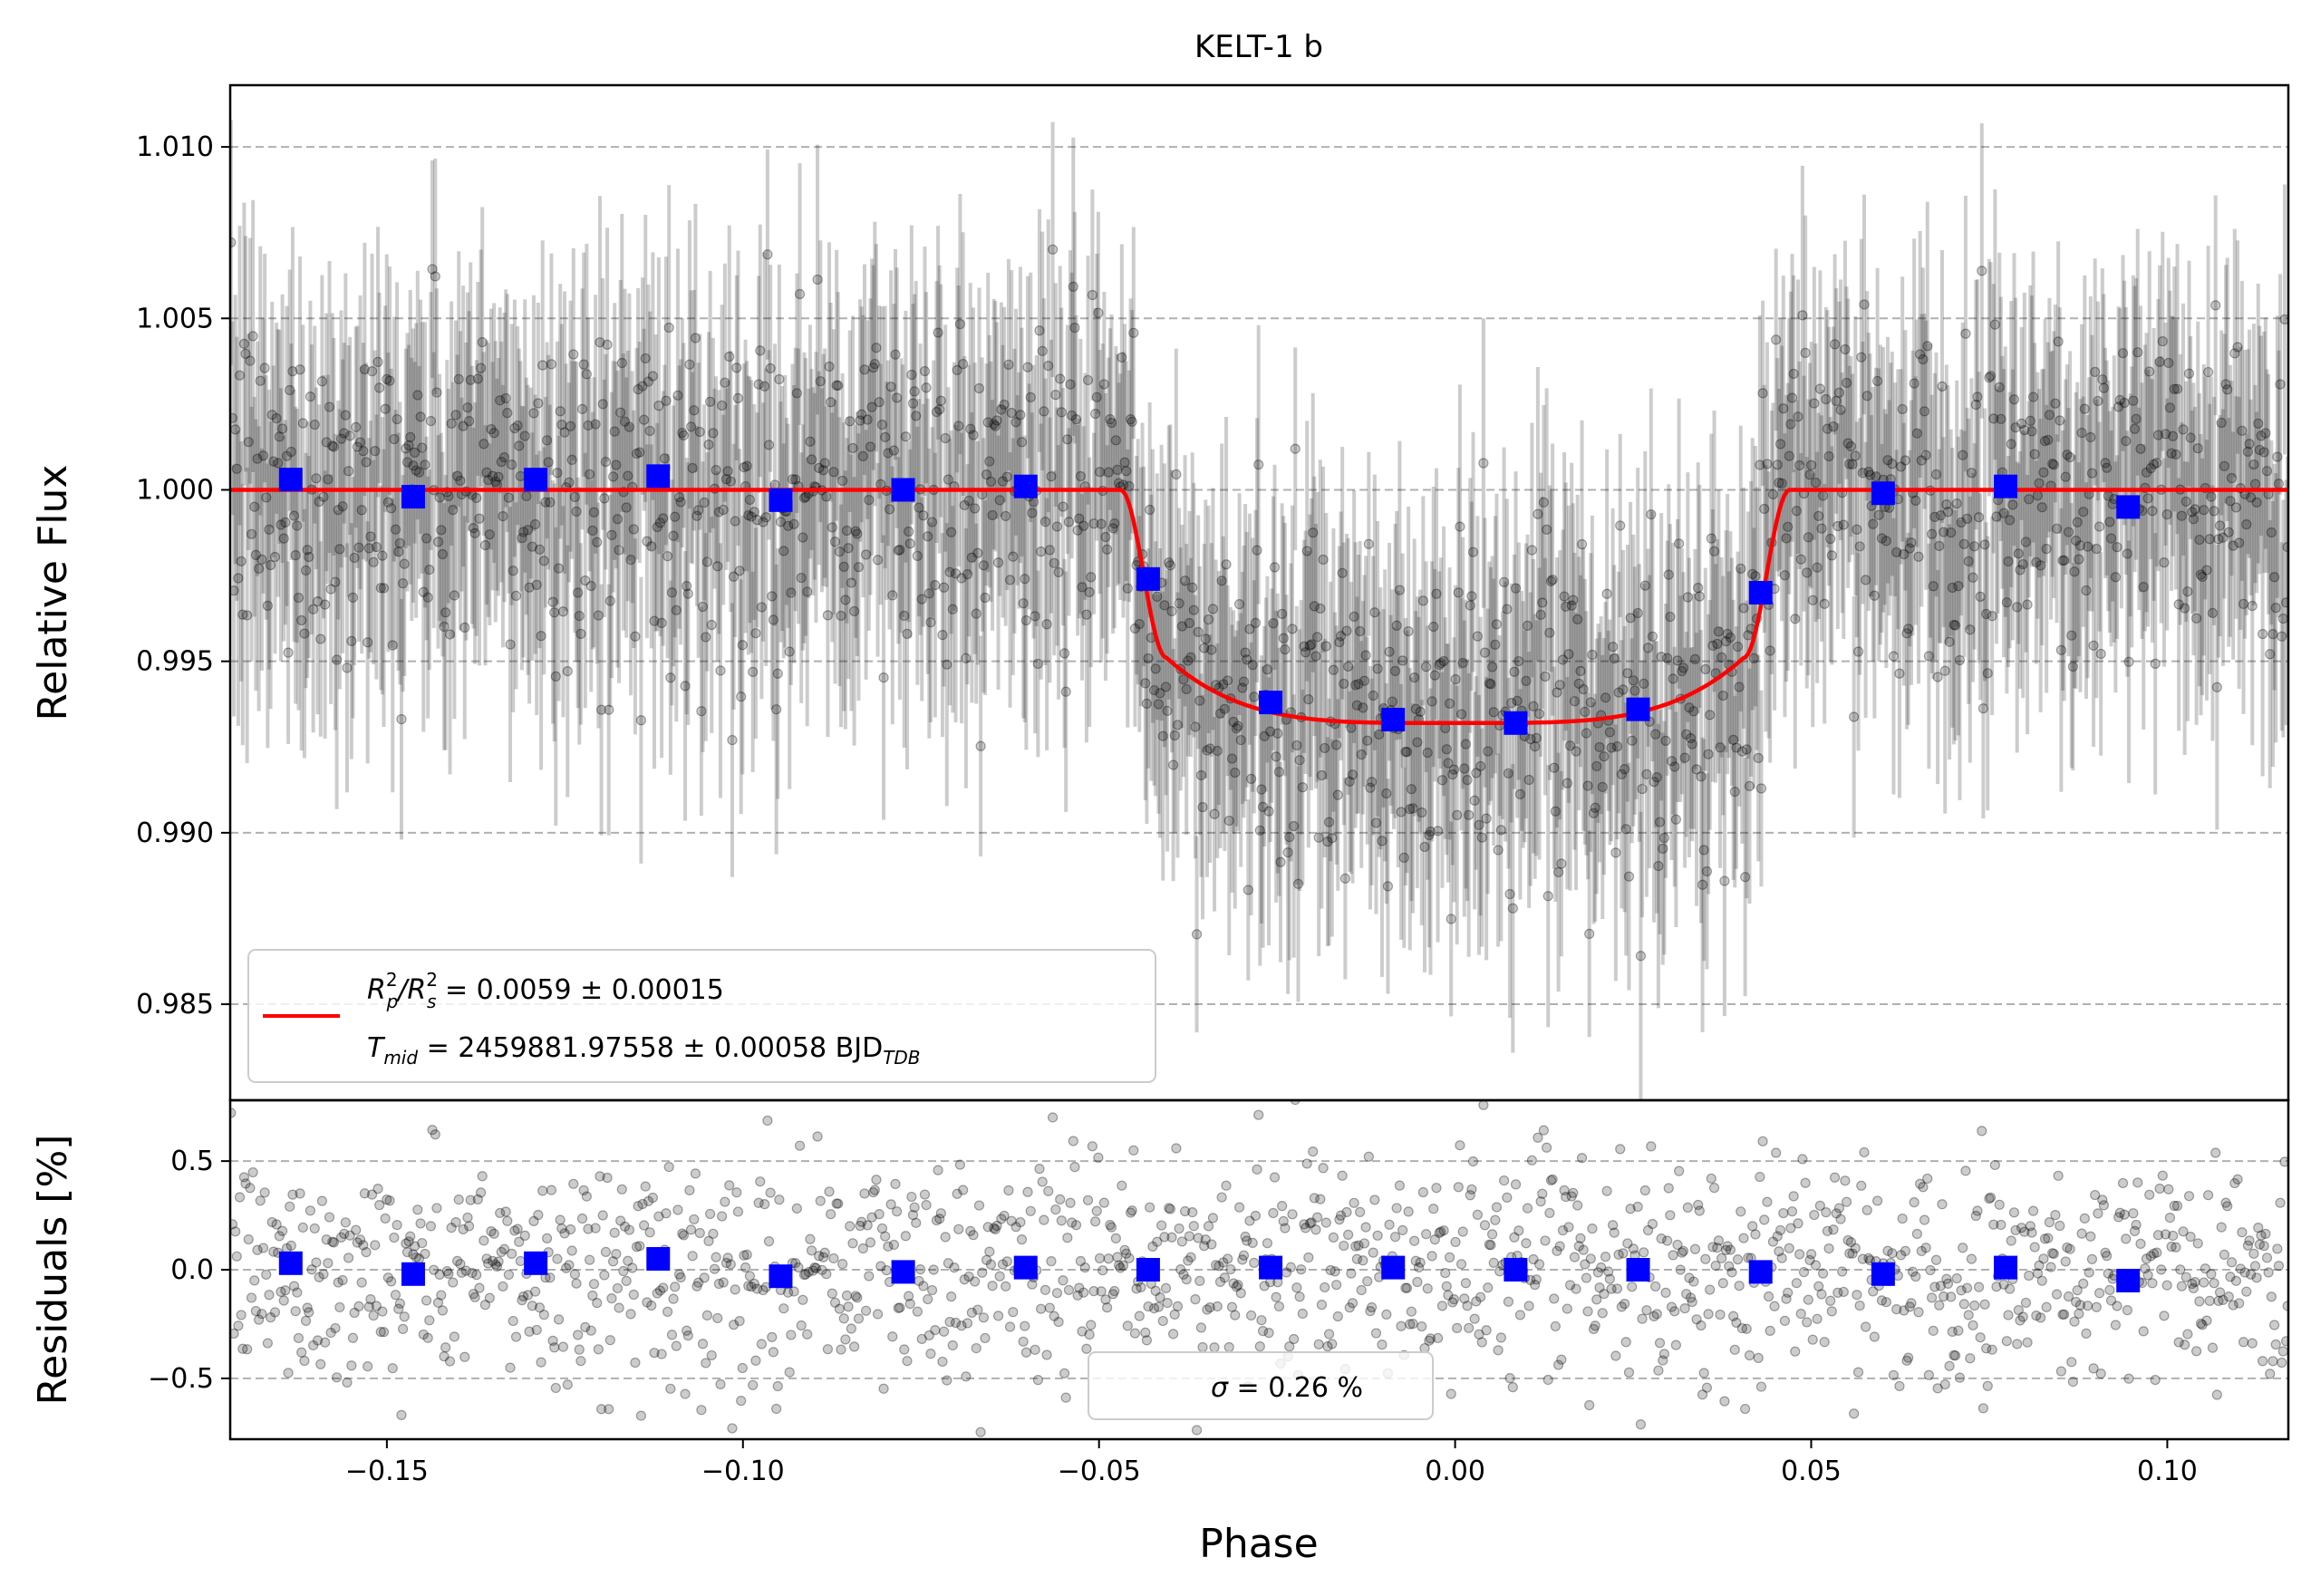 This screenshot has width=2311, height=1596. Describe the element at coordinates (2006, 486) in the screenshot. I see `binned-point` at that location.